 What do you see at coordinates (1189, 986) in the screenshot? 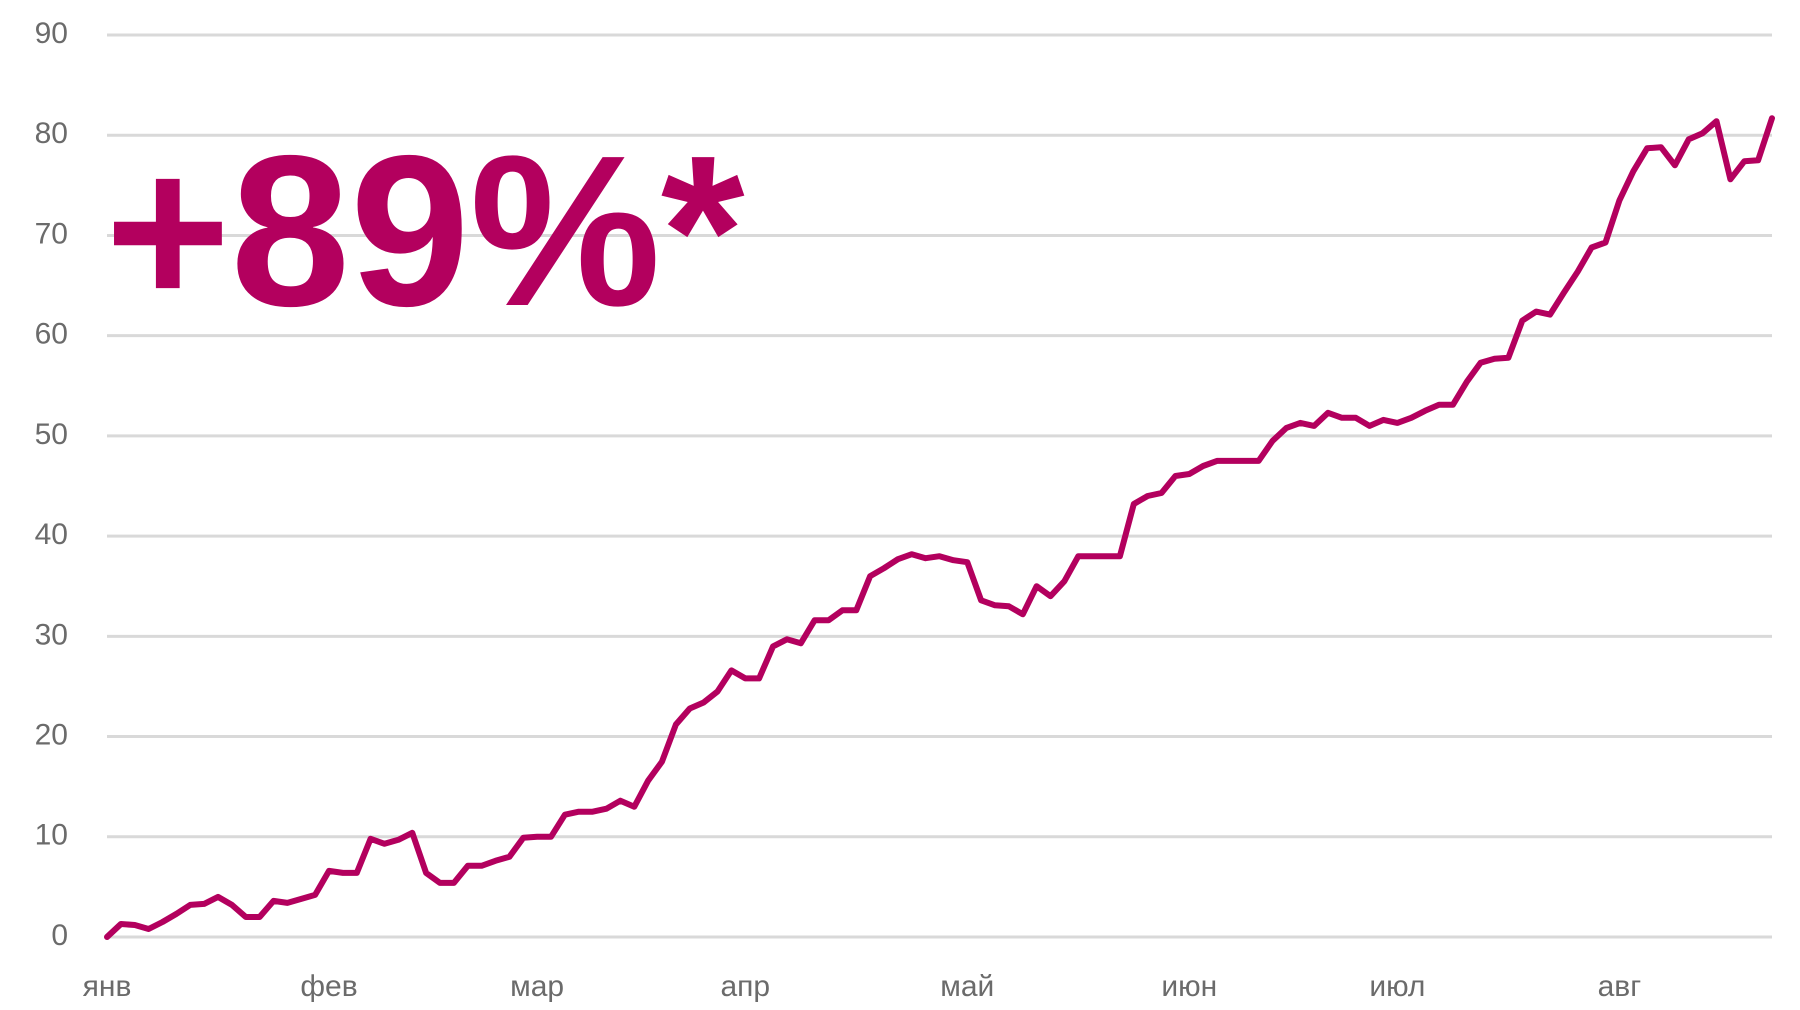
I see `x-tick-label: июн` at bounding box center [1189, 986].